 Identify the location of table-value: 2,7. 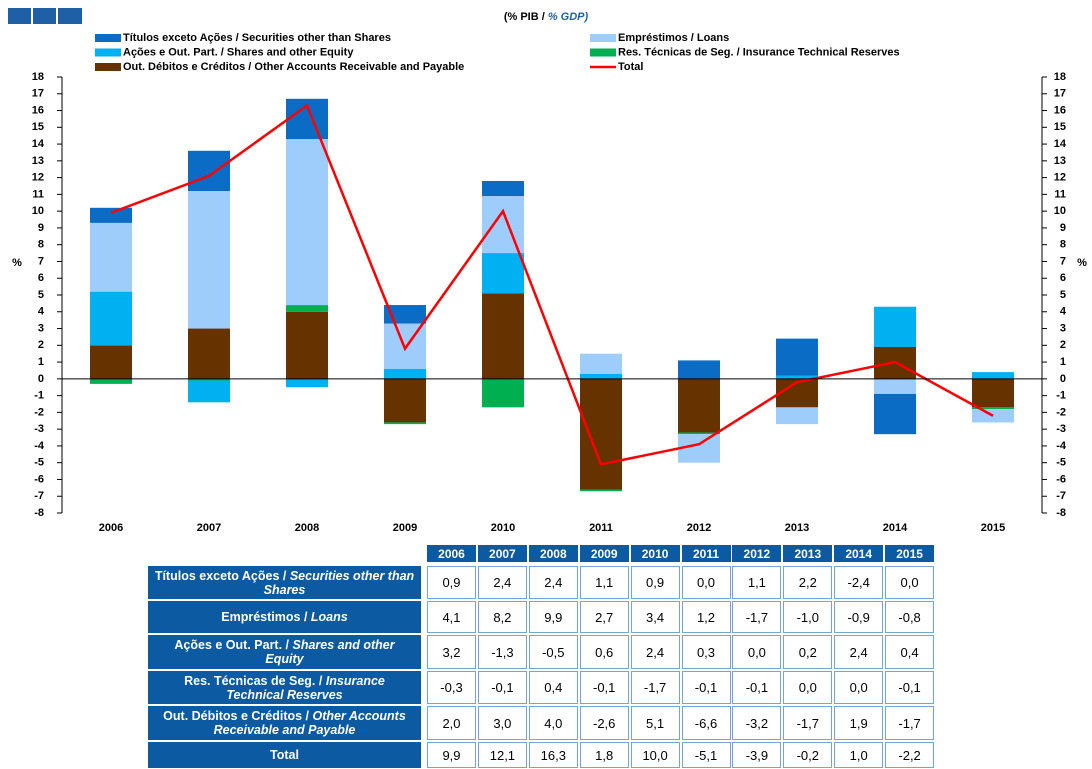
(604, 617).